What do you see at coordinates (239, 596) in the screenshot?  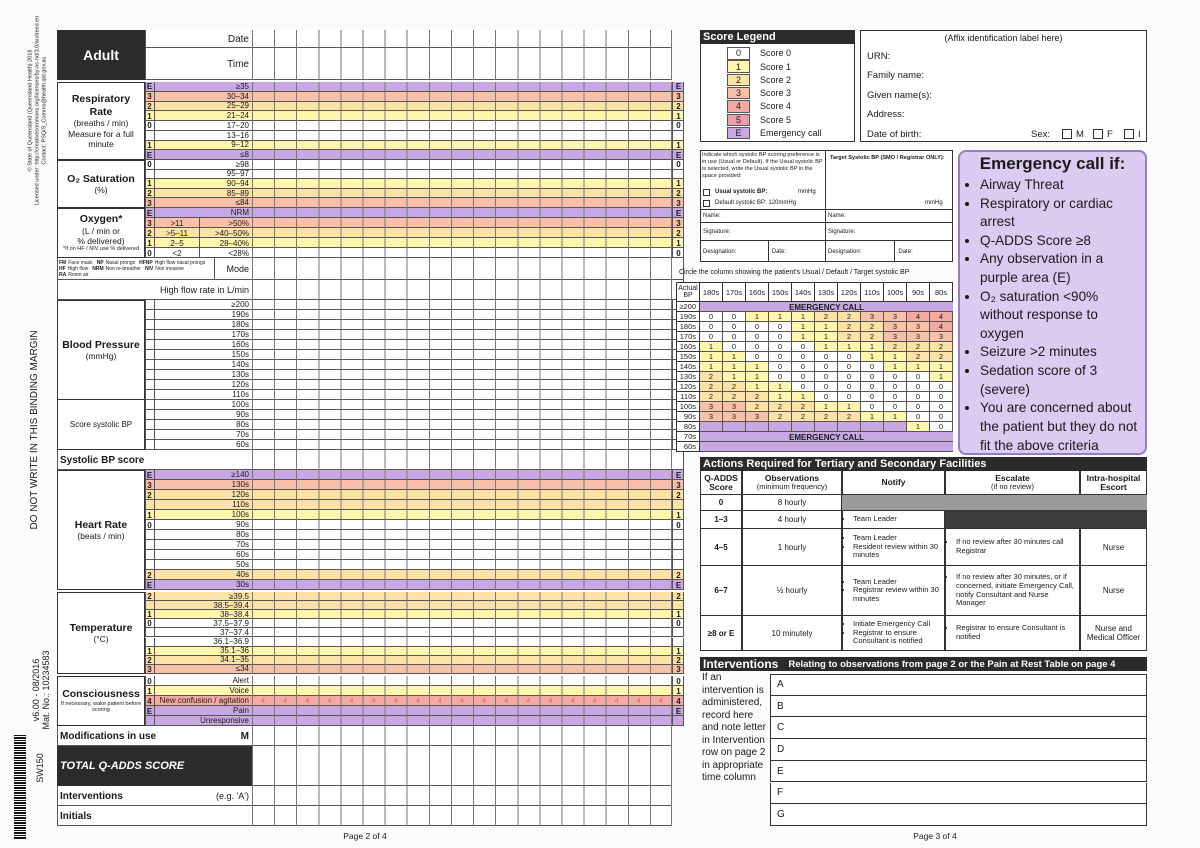 I see `row-range: ≥39.5` at bounding box center [239, 596].